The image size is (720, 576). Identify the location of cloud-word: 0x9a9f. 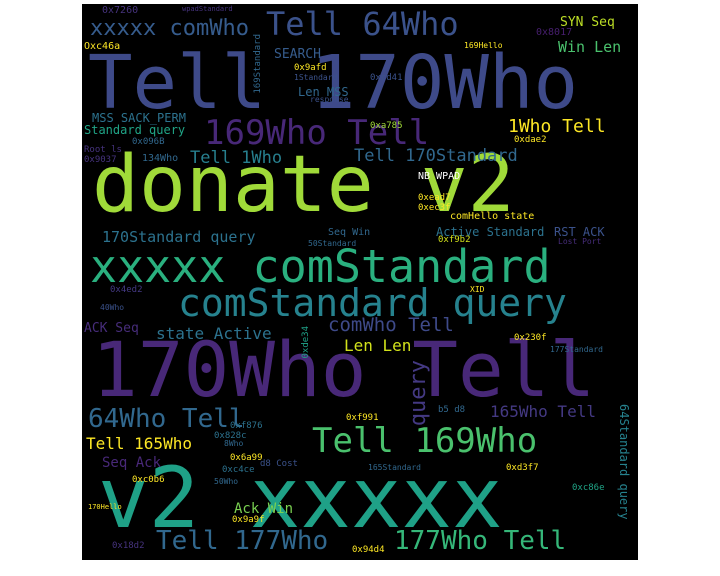
(248, 520).